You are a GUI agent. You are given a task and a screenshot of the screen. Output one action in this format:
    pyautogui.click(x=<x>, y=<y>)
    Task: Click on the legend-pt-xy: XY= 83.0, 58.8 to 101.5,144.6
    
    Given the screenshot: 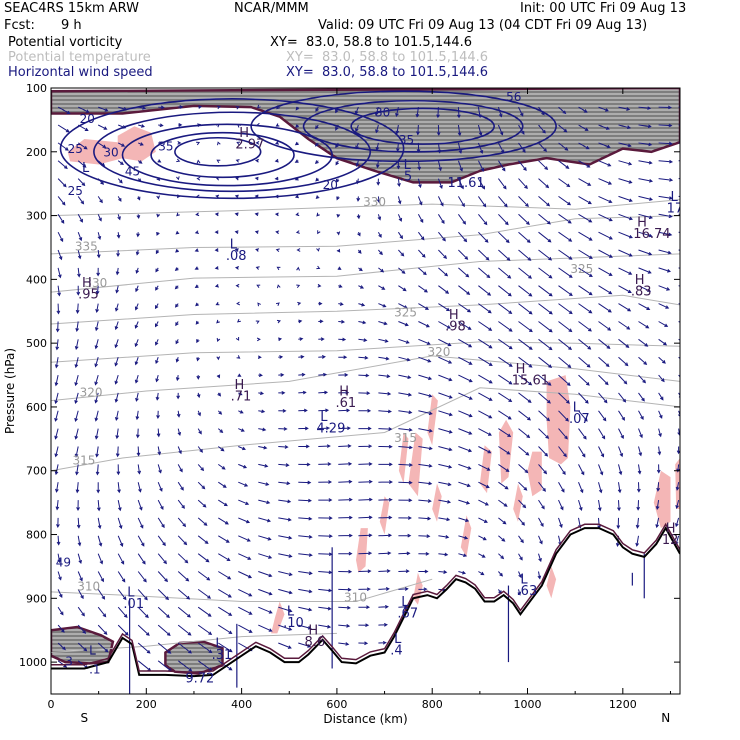 What is the action you would take?
    pyautogui.click(x=387, y=57)
    